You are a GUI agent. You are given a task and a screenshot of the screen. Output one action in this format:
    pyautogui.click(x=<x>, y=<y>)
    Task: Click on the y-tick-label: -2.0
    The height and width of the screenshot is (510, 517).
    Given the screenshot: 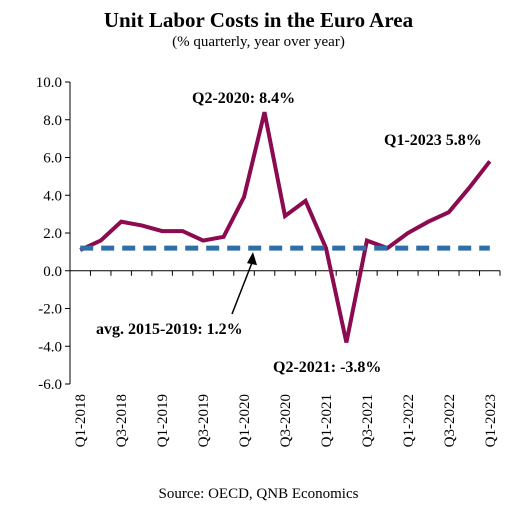 What is the action you would take?
    pyautogui.click(x=50, y=310)
    